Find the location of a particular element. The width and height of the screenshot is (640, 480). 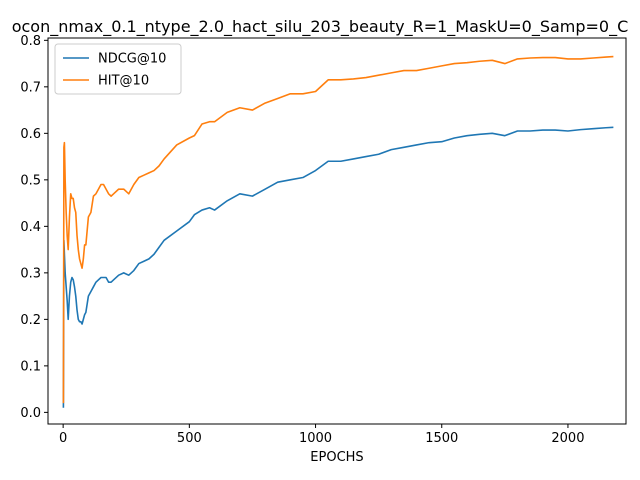

y-axis: 0.0 0.1 0.2 0.3 0.4 0.5 0.6 0.7 0.8 is located at coordinates (34, 227).